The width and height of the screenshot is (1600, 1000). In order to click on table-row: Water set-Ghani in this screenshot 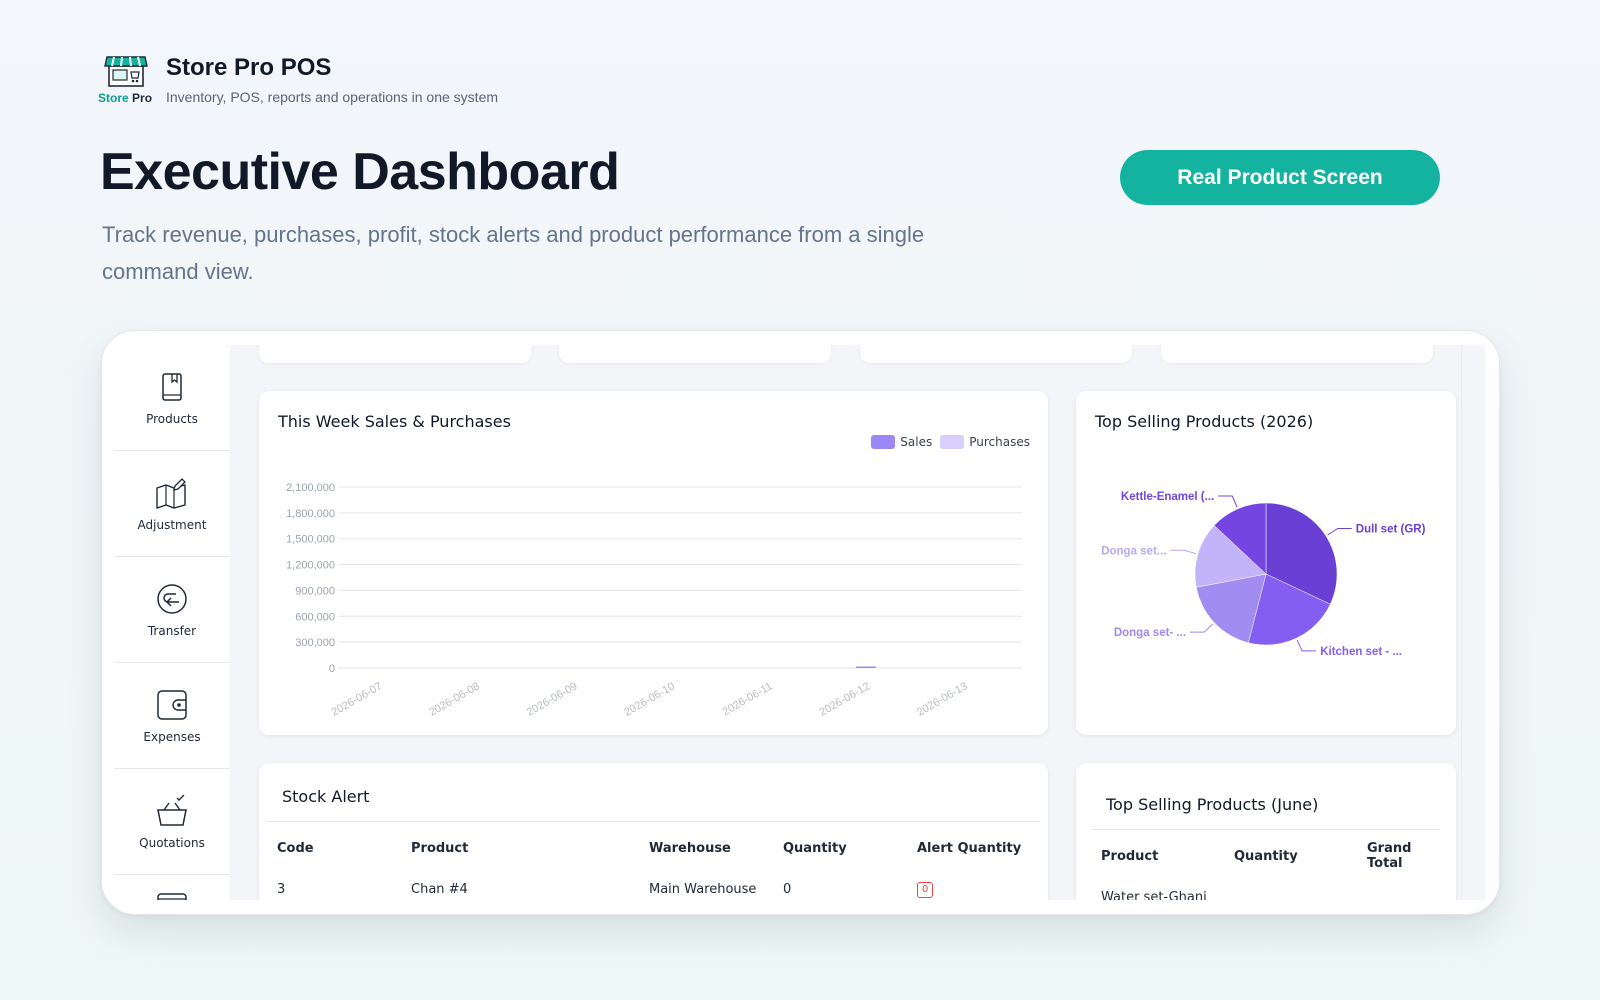, I will do `click(1271, 889)`.